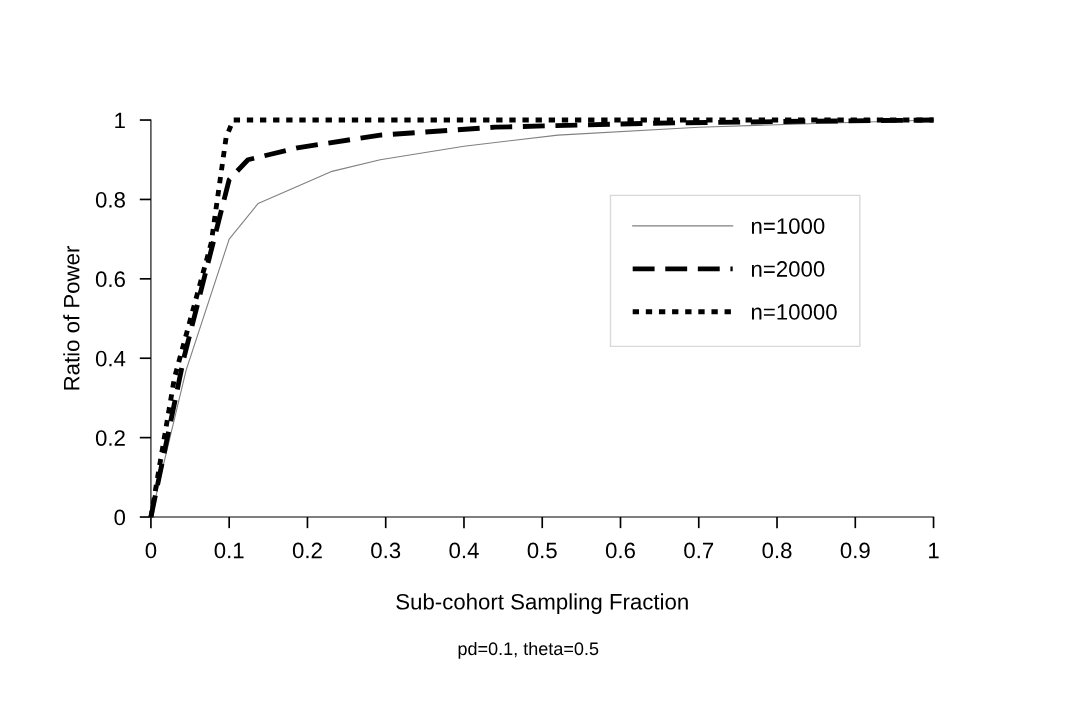  What do you see at coordinates (307, 550) in the screenshot?
I see `x-tick-label: 0.2` at bounding box center [307, 550].